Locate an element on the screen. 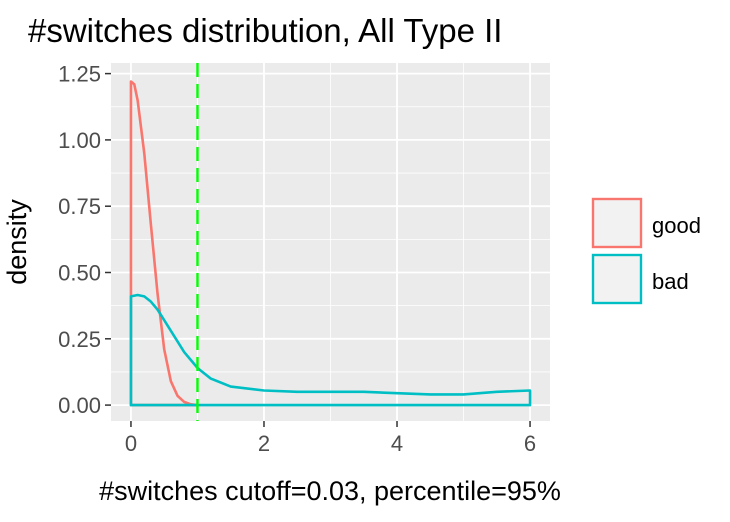  x-tick-label: 4 is located at coordinates (397, 443).